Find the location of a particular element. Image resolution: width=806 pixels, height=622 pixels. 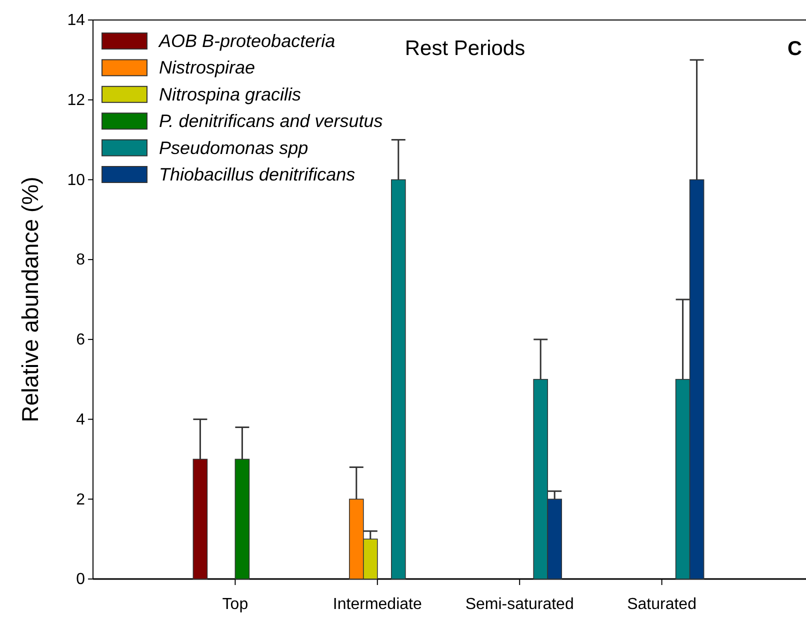

text: Rest Periods is located at coordinates (465, 48).